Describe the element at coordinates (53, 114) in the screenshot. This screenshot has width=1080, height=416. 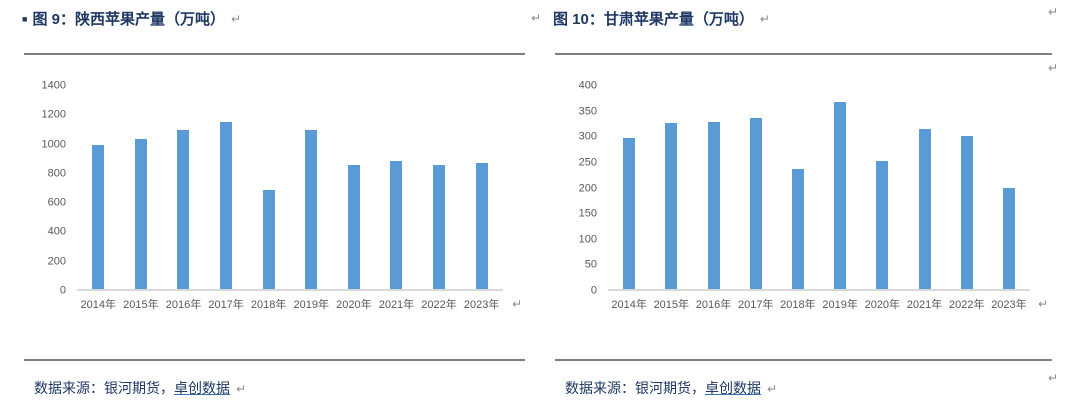
I see `y-axis-tick-label: 1200` at that location.